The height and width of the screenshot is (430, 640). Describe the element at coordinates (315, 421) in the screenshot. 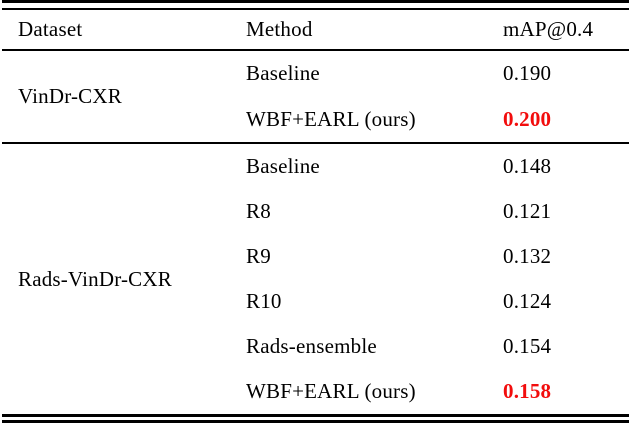

I see `bottom-rule-inner` at that location.